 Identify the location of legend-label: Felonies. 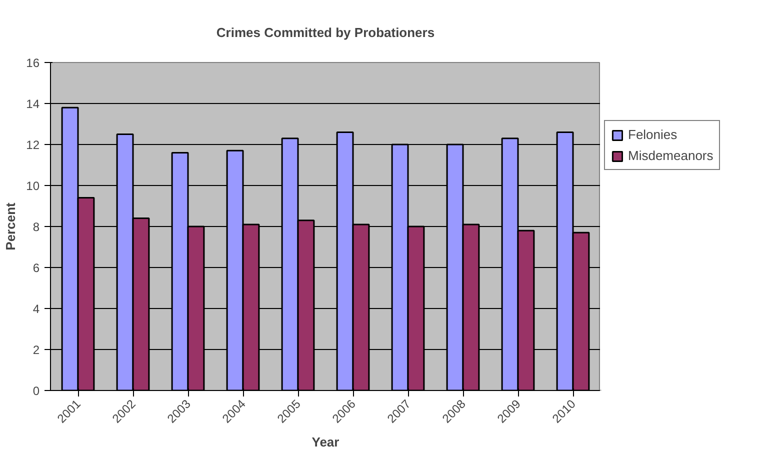
(653, 134).